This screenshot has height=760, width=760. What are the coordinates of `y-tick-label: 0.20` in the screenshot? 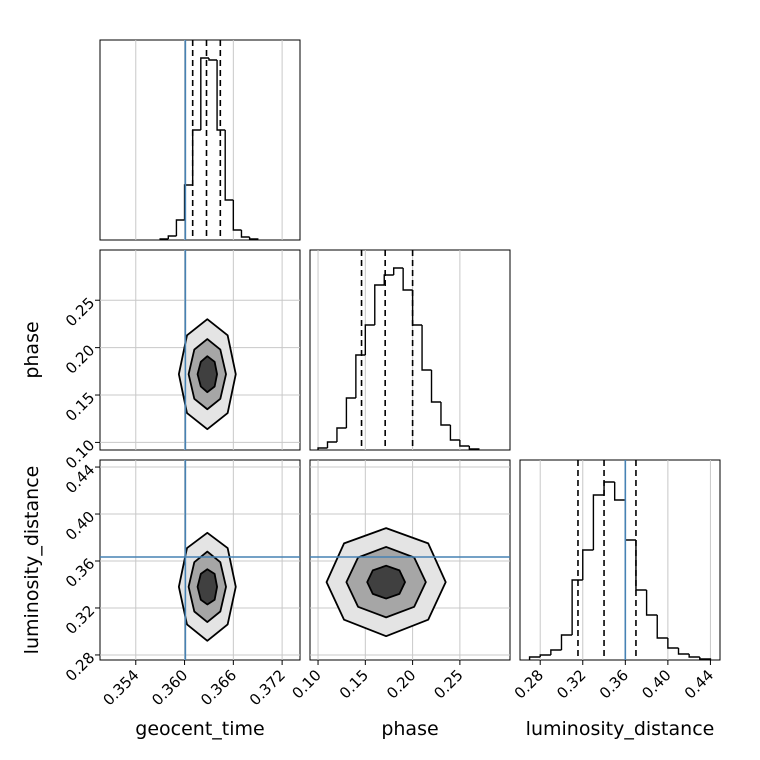 It's located at (80, 359).